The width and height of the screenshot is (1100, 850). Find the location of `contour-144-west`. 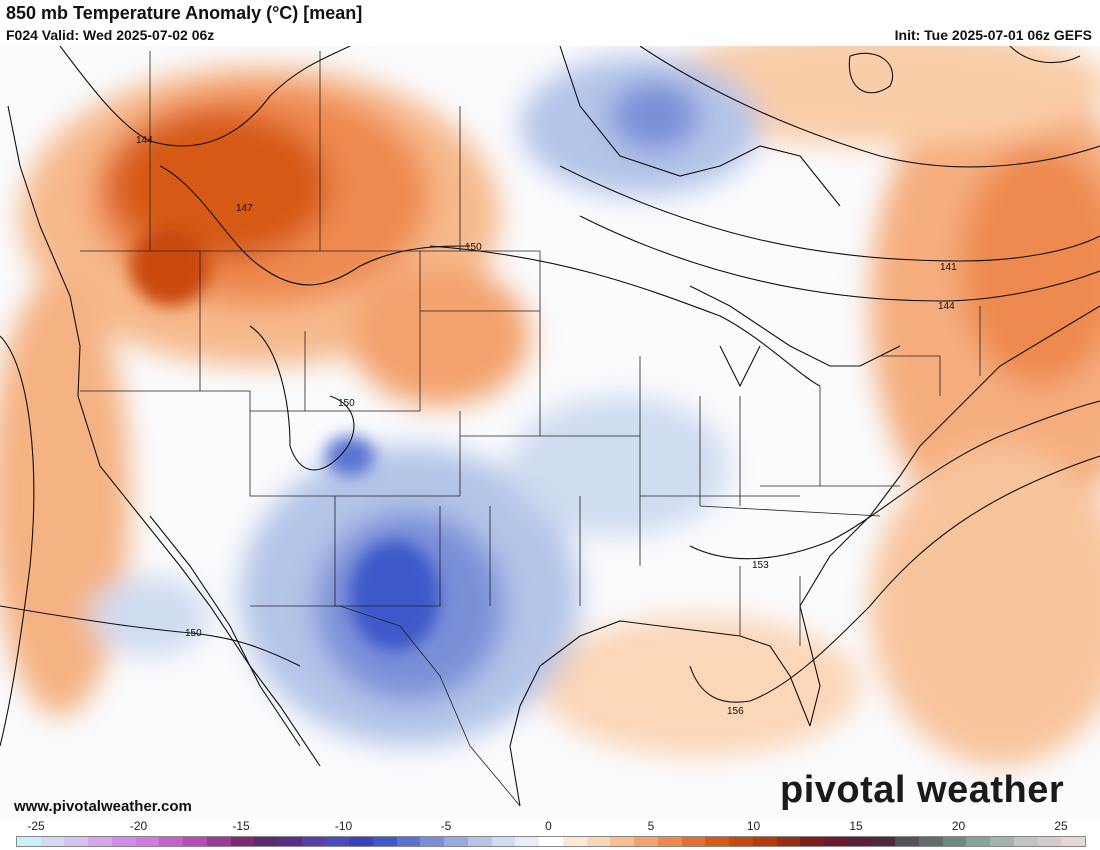

contour-144-west is located at coordinates (205, 96).